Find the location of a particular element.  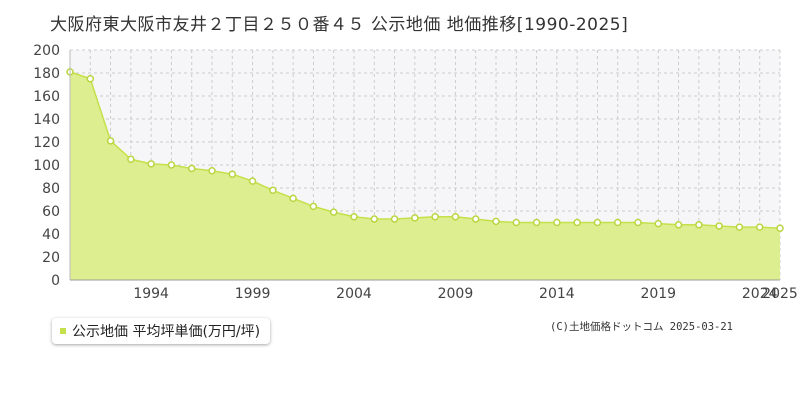

x-tick-label: 2009 is located at coordinates (456, 294).